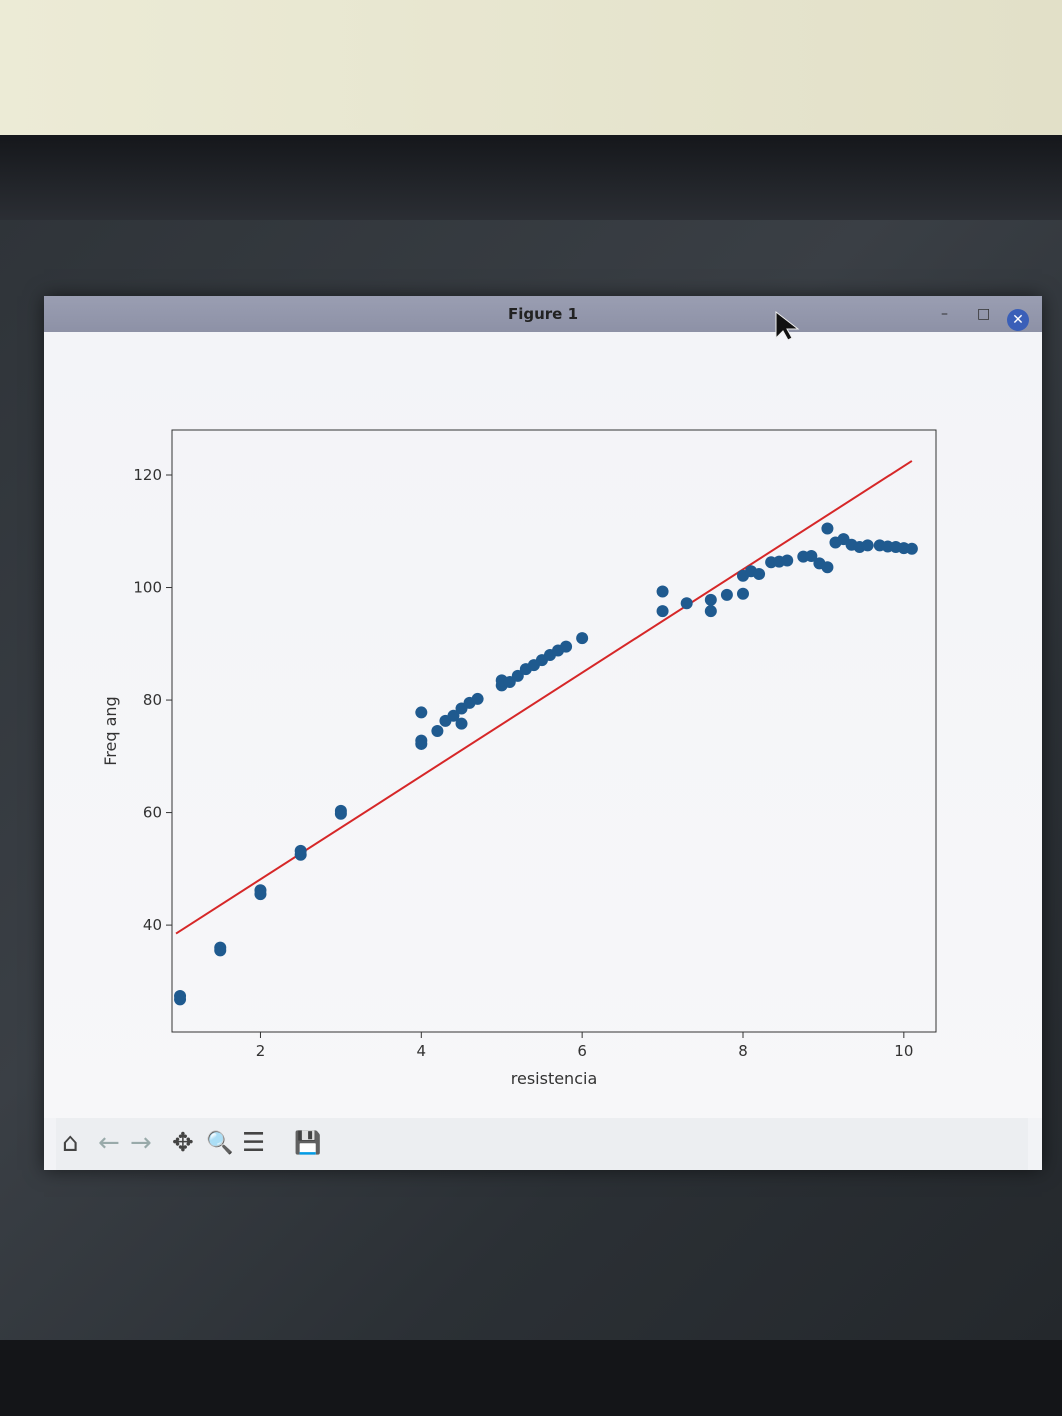 Image resolution: width=1062 pixels, height=1416 pixels. What do you see at coordinates (152, 925) in the screenshot?
I see `y-tick-label: 40` at bounding box center [152, 925].